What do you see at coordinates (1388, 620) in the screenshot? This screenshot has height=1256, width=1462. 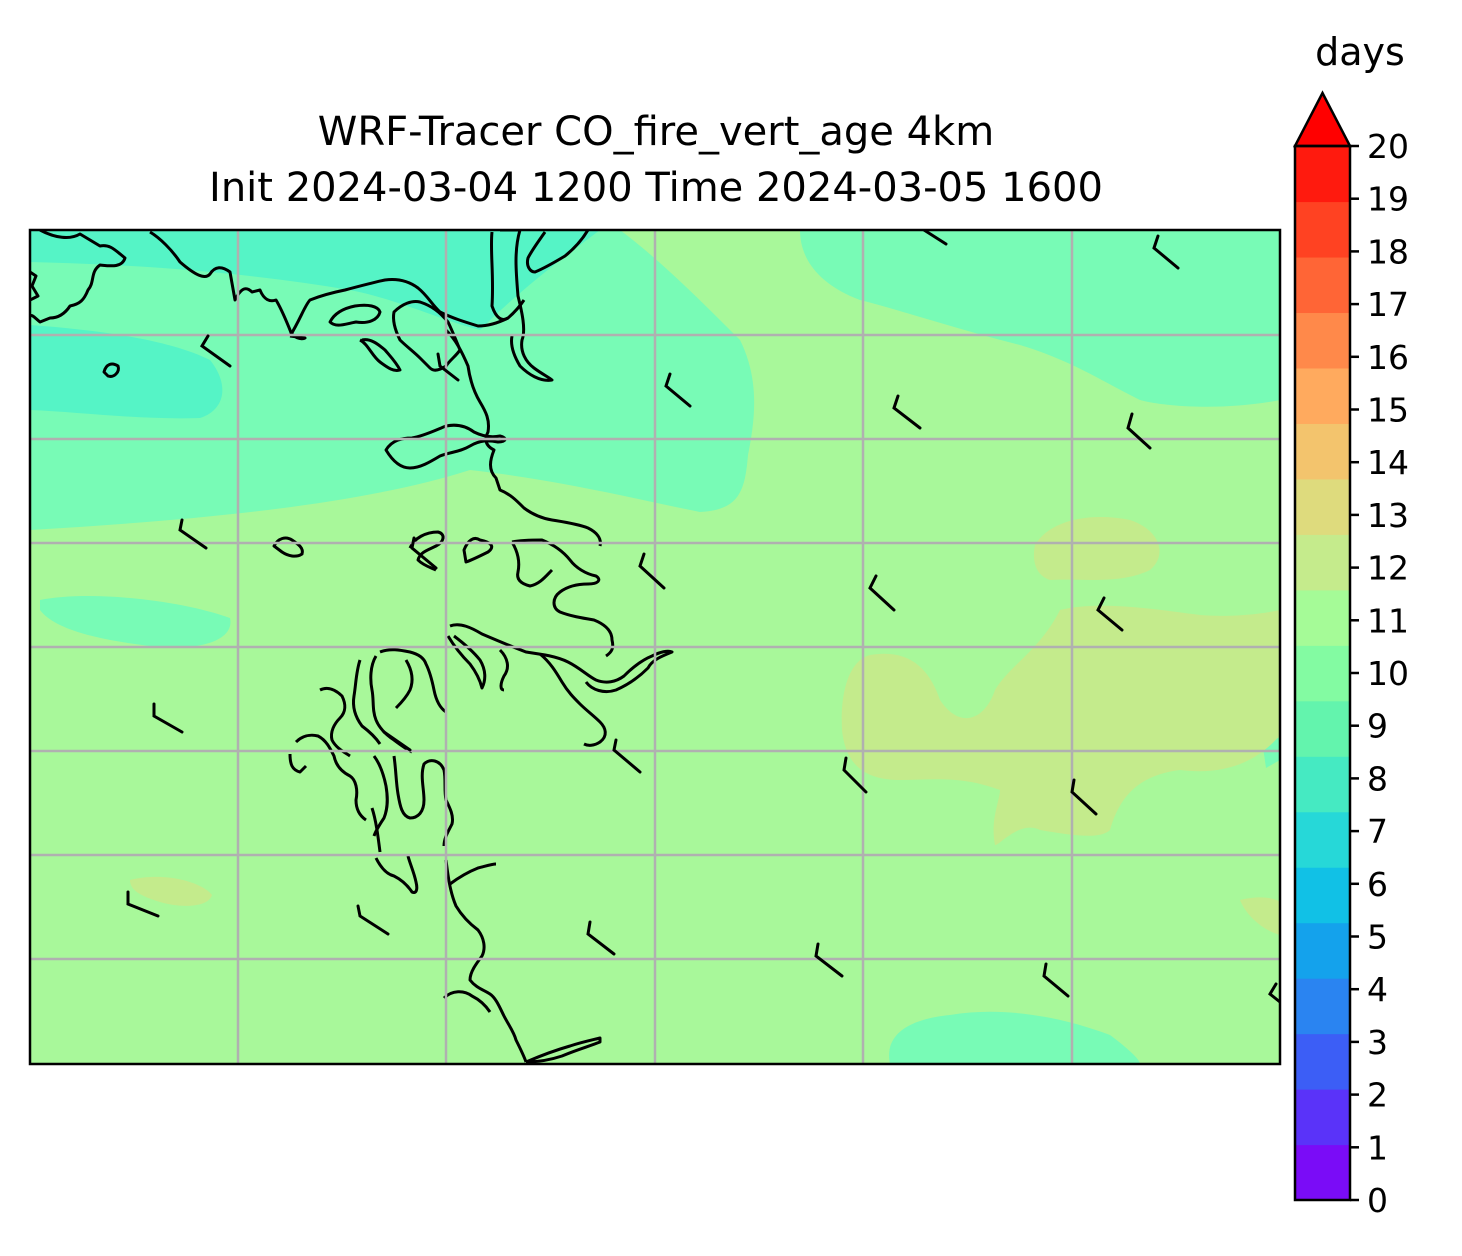 I see `colorbar-tick-label: 11` at bounding box center [1388, 620].